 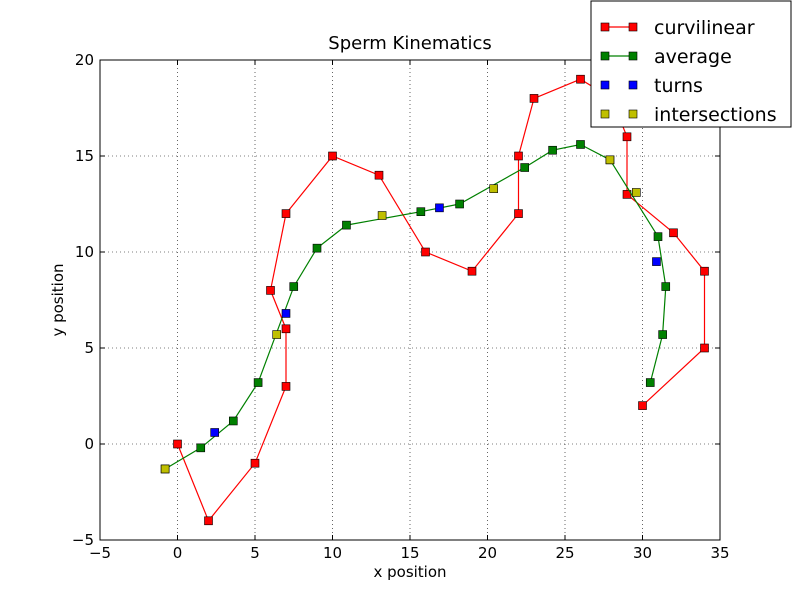 I want to click on y-tick-label: 0, so click(x=89, y=444).